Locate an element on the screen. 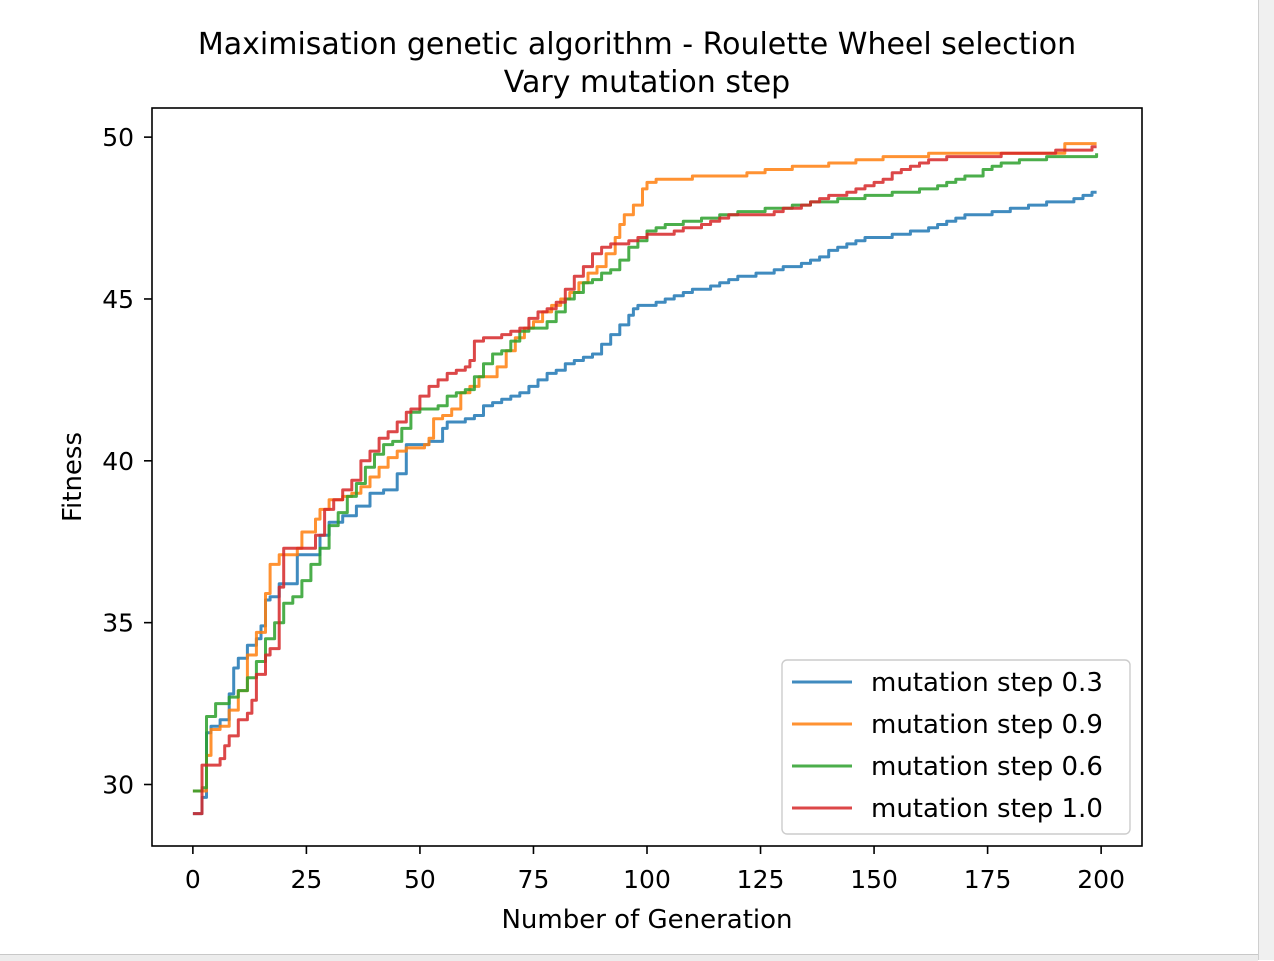 The image size is (1274, 961). y-tick-label: 40 is located at coordinates (118, 461).